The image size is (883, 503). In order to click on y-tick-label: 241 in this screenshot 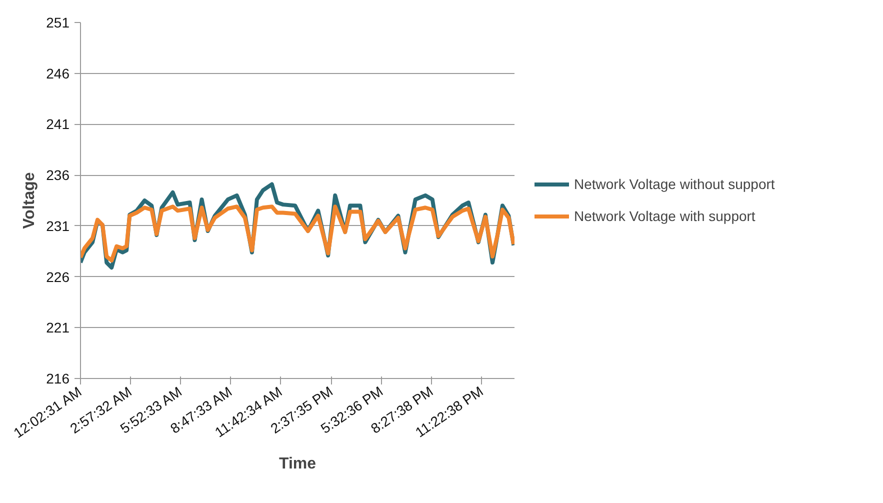, I will do `click(58, 124)`.